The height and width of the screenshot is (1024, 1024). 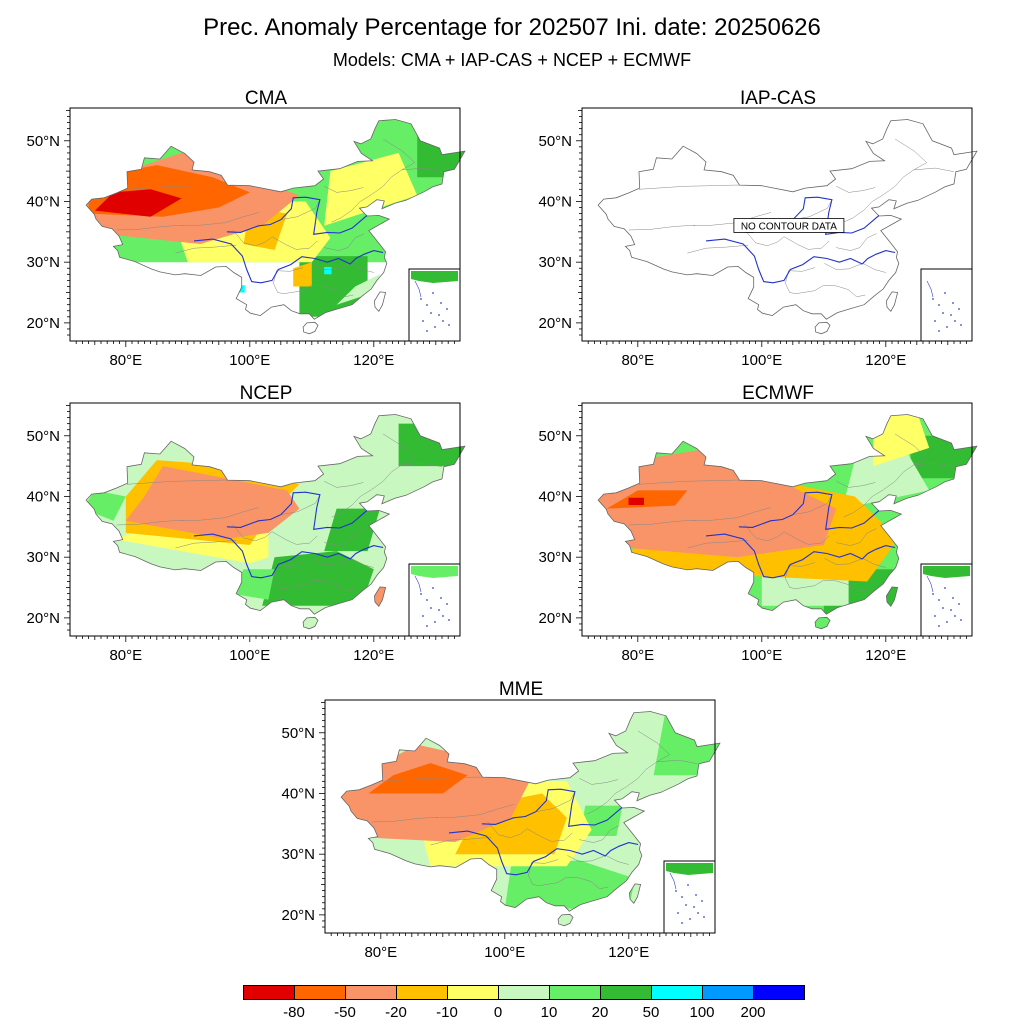 What do you see at coordinates (266, 393) in the screenshot?
I see `panel-title-ncep: NCEP` at bounding box center [266, 393].